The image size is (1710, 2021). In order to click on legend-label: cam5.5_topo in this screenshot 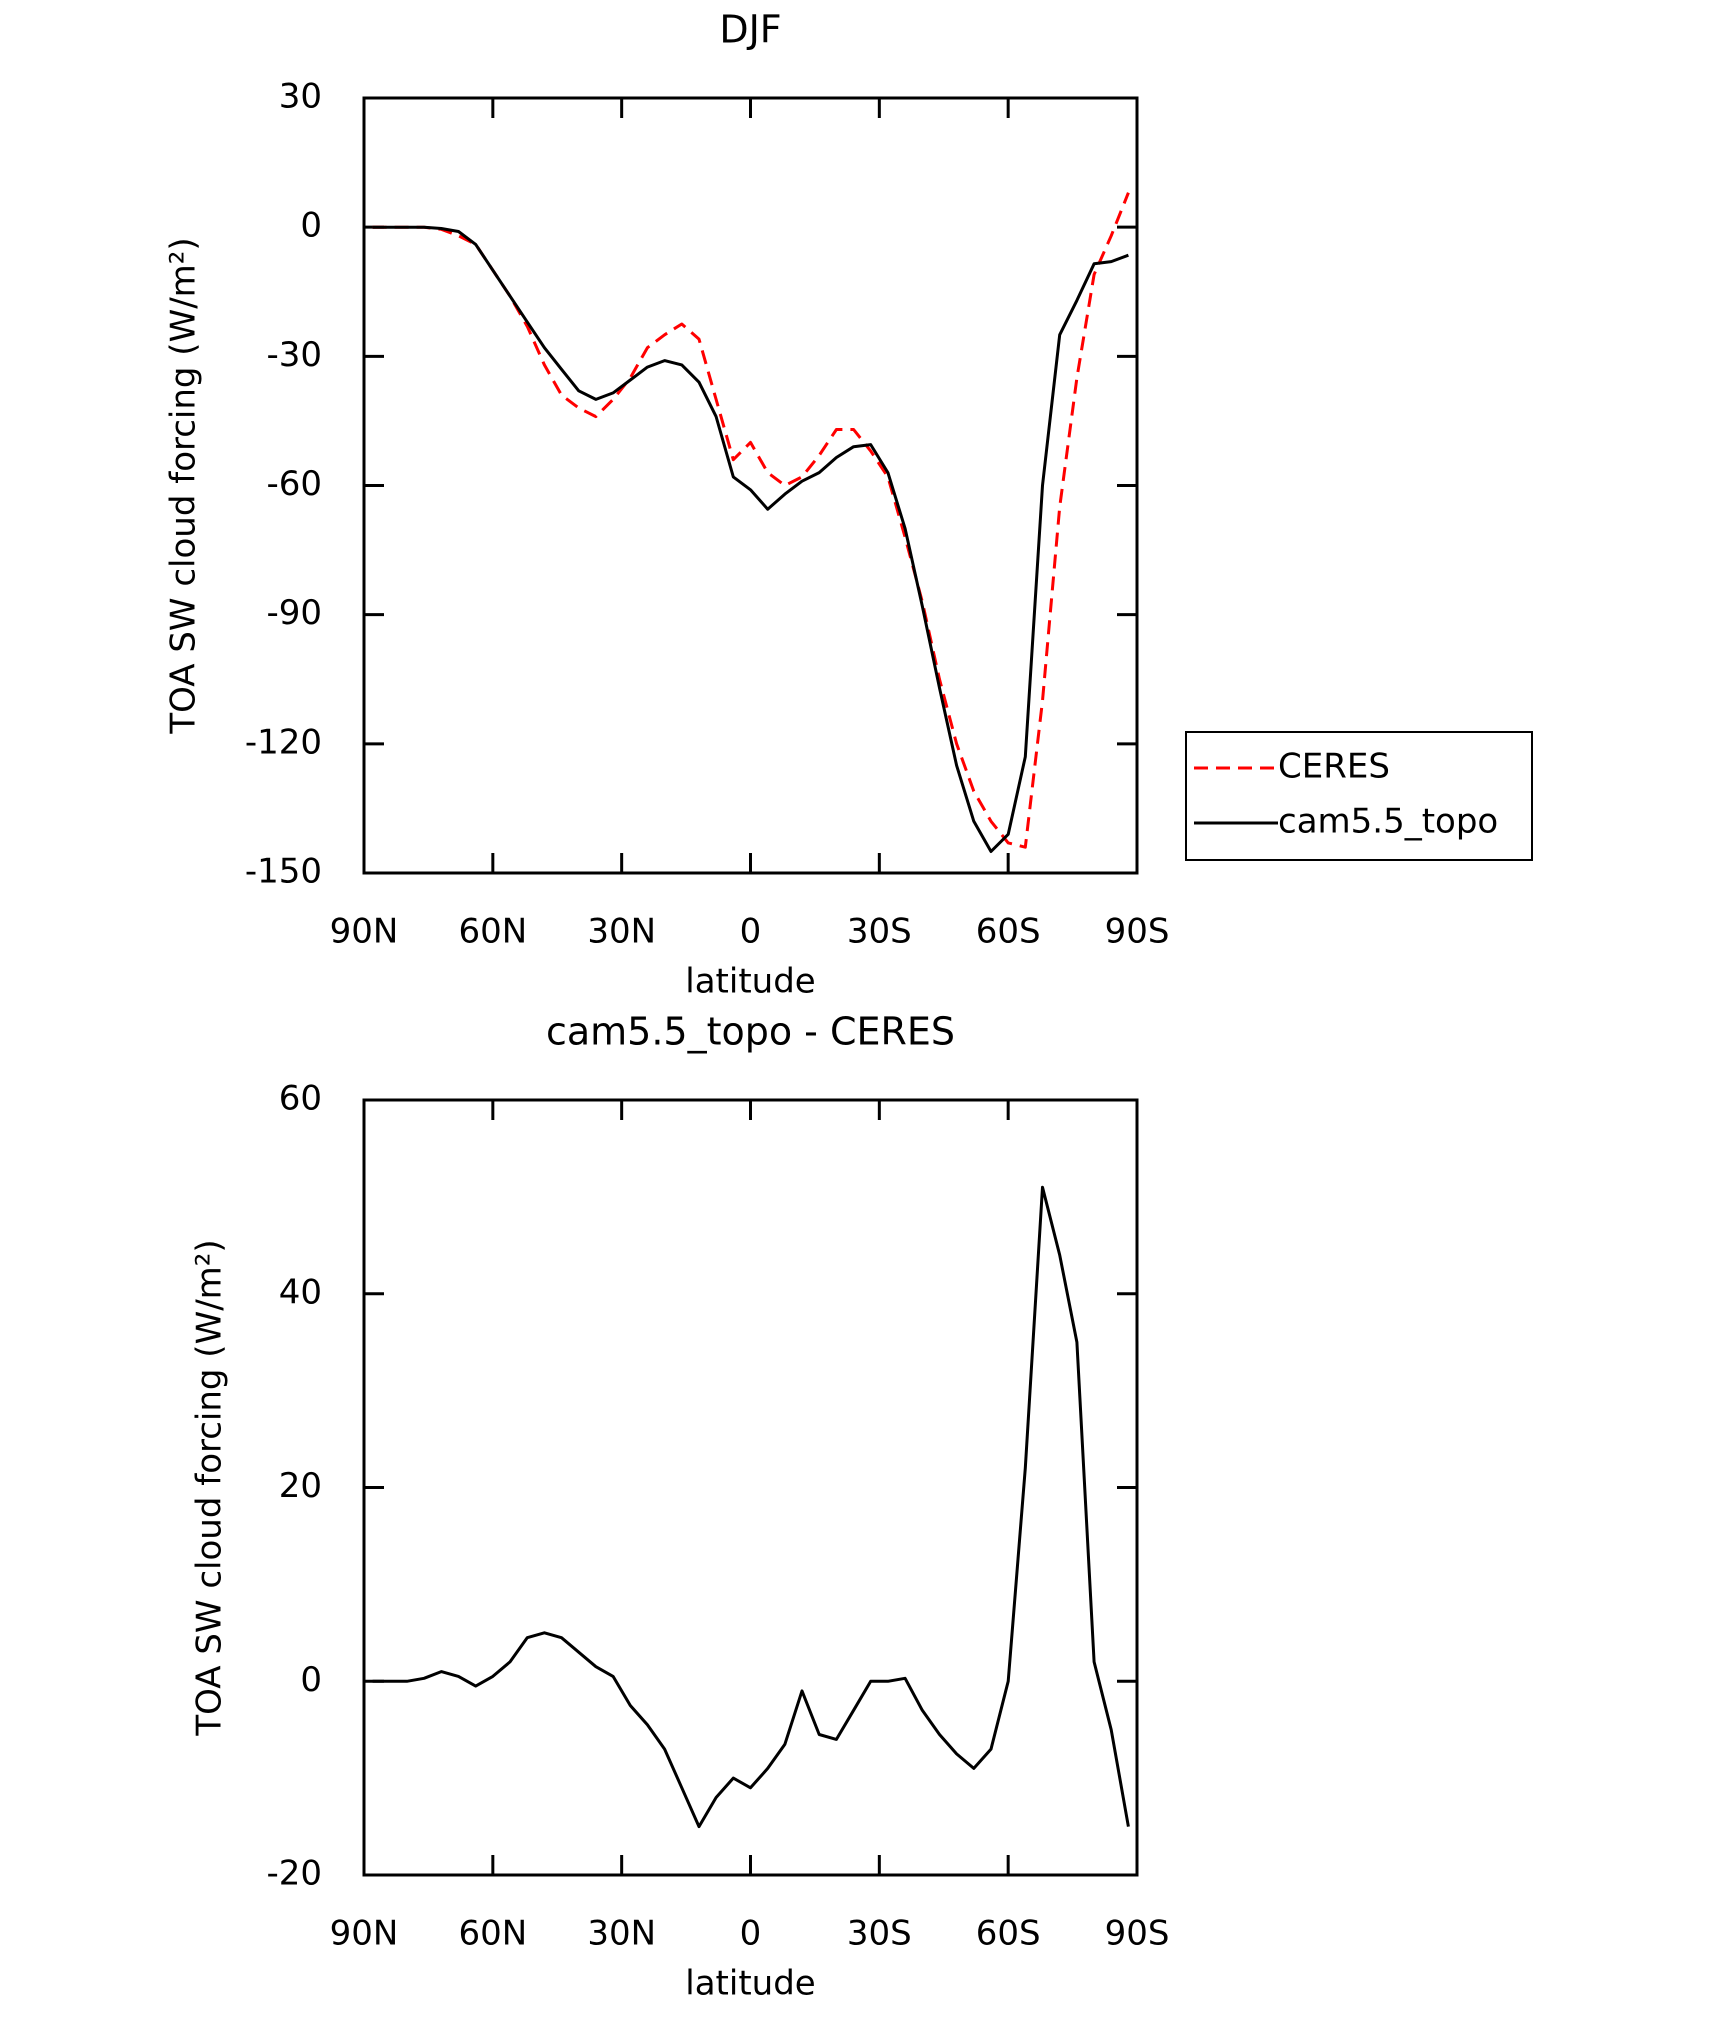, I will do `click(1388, 822)`.